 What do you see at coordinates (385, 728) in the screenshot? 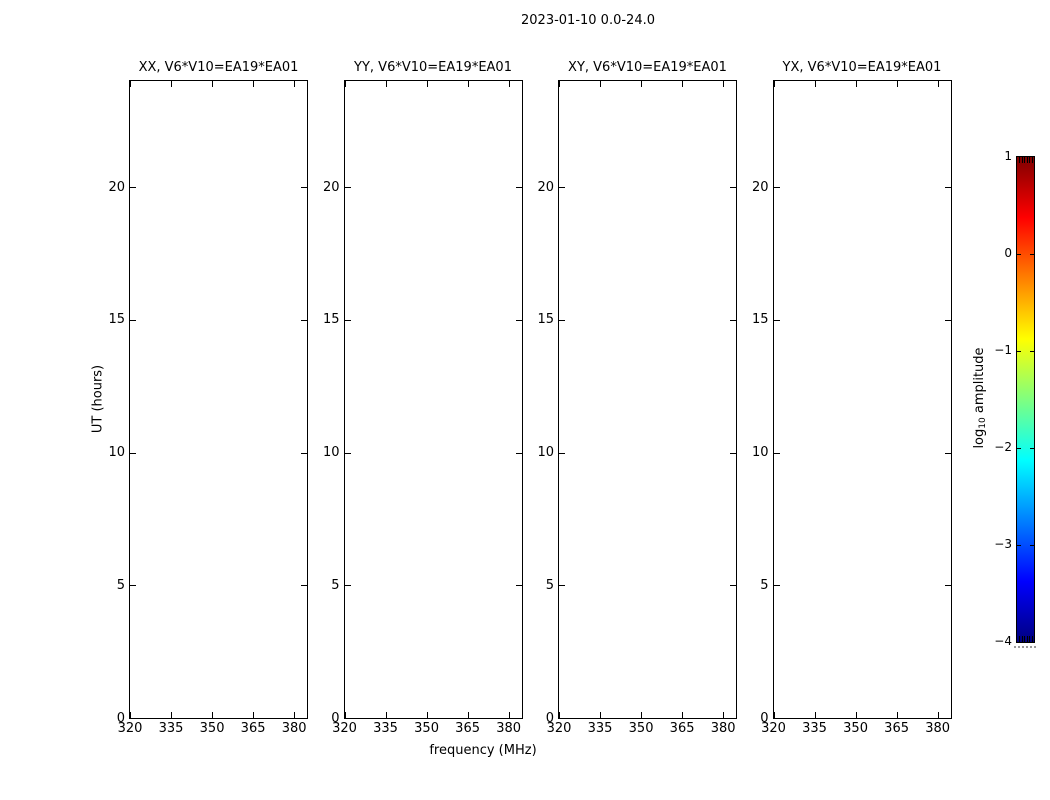
I see `panel-YY-xtick-label: 335` at bounding box center [385, 728].